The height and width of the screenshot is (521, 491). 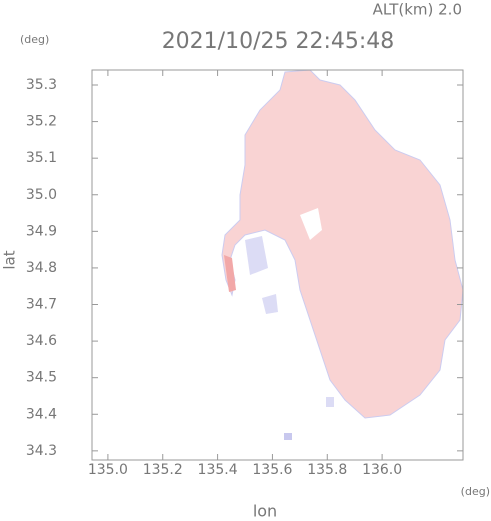 What do you see at coordinates (163, 470) in the screenshot?
I see `x-tick-label: 135.2` at bounding box center [163, 470].